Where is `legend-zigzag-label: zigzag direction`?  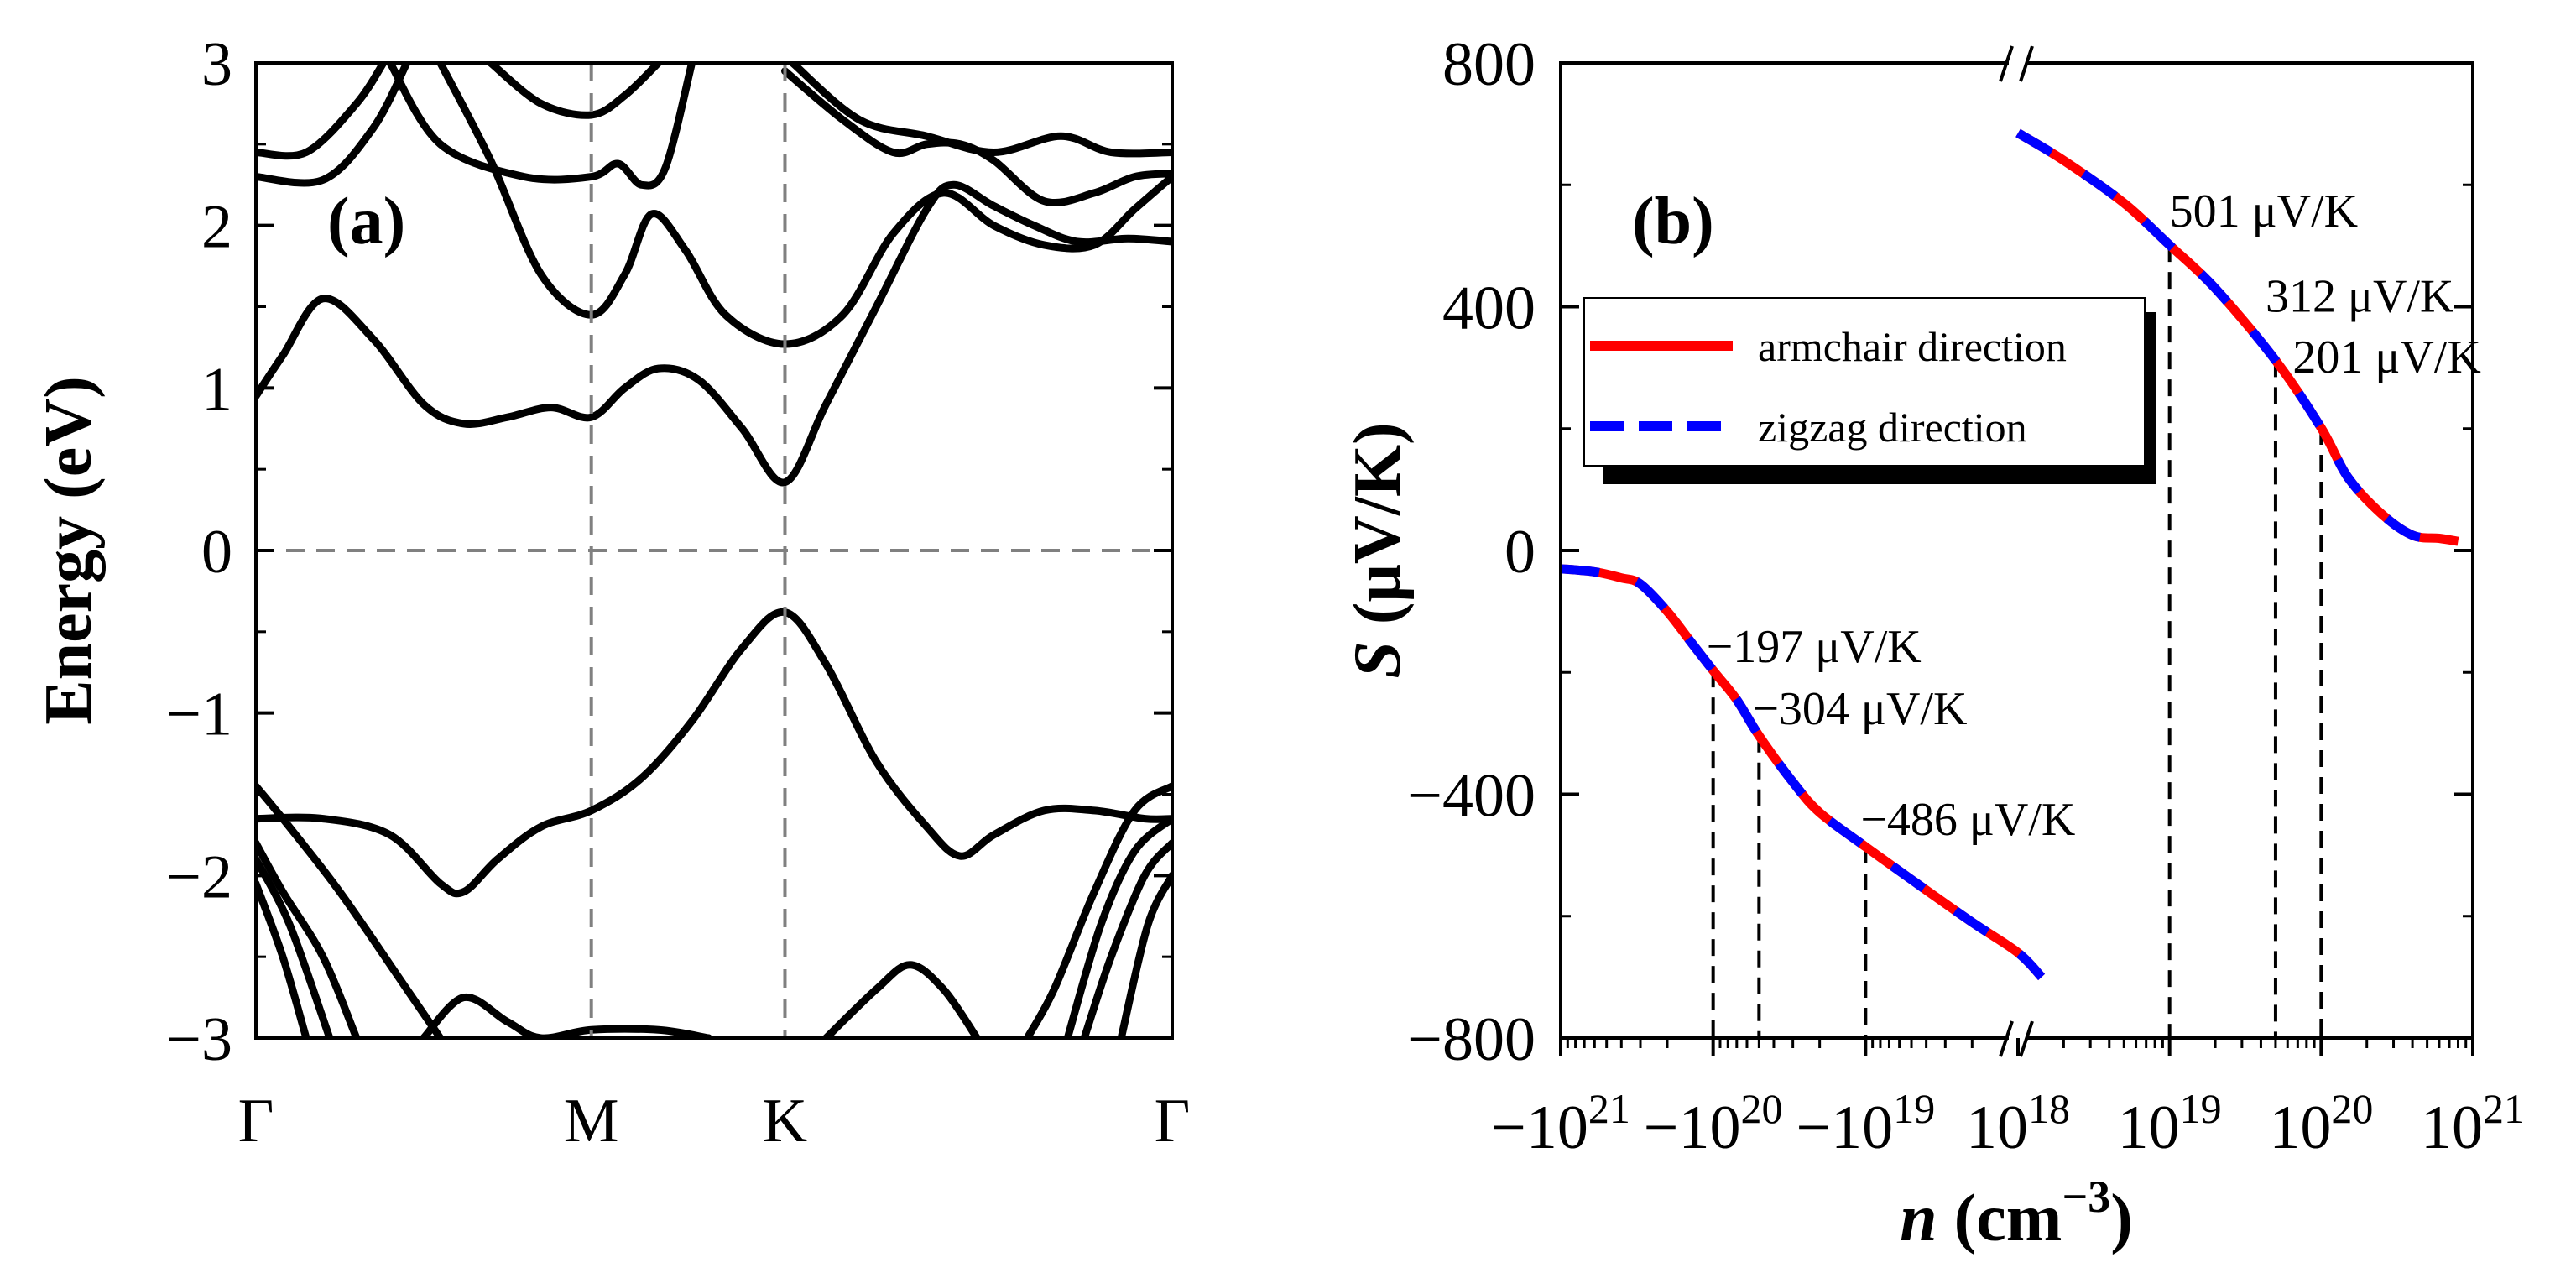 legend-zigzag-label: zigzag direction is located at coordinates (1892, 427).